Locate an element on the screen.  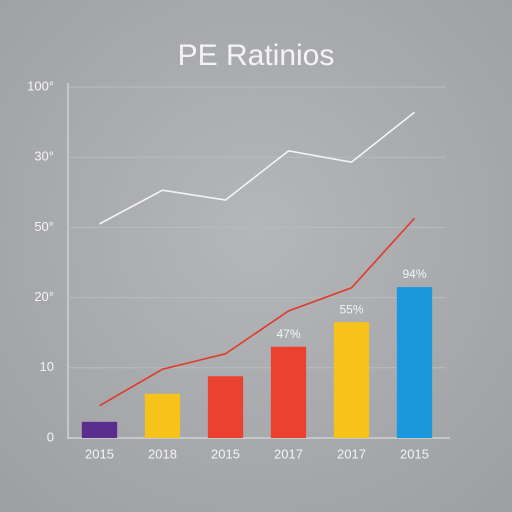
annotation: 47% is located at coordinates (288, 334).